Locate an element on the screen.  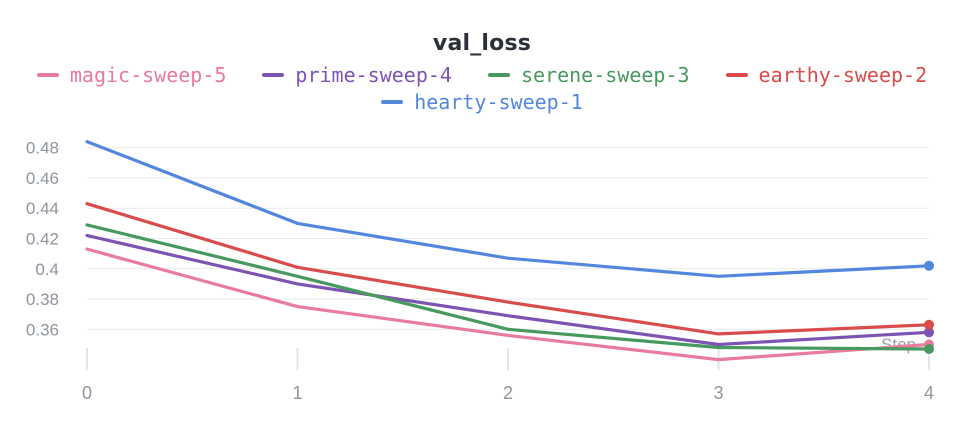
x-tick-label: 3 is located at coordinates (718, 393).